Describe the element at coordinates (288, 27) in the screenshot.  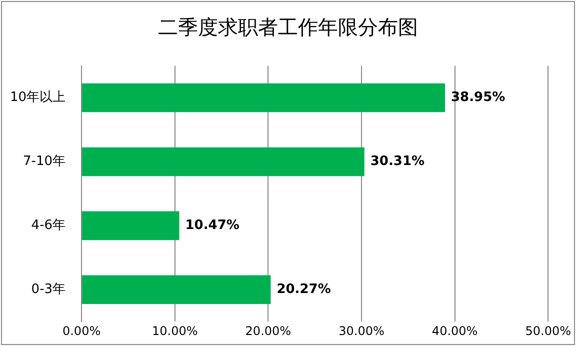
I see `chart-title: 二季度求职者工作年限分布图` at that location.